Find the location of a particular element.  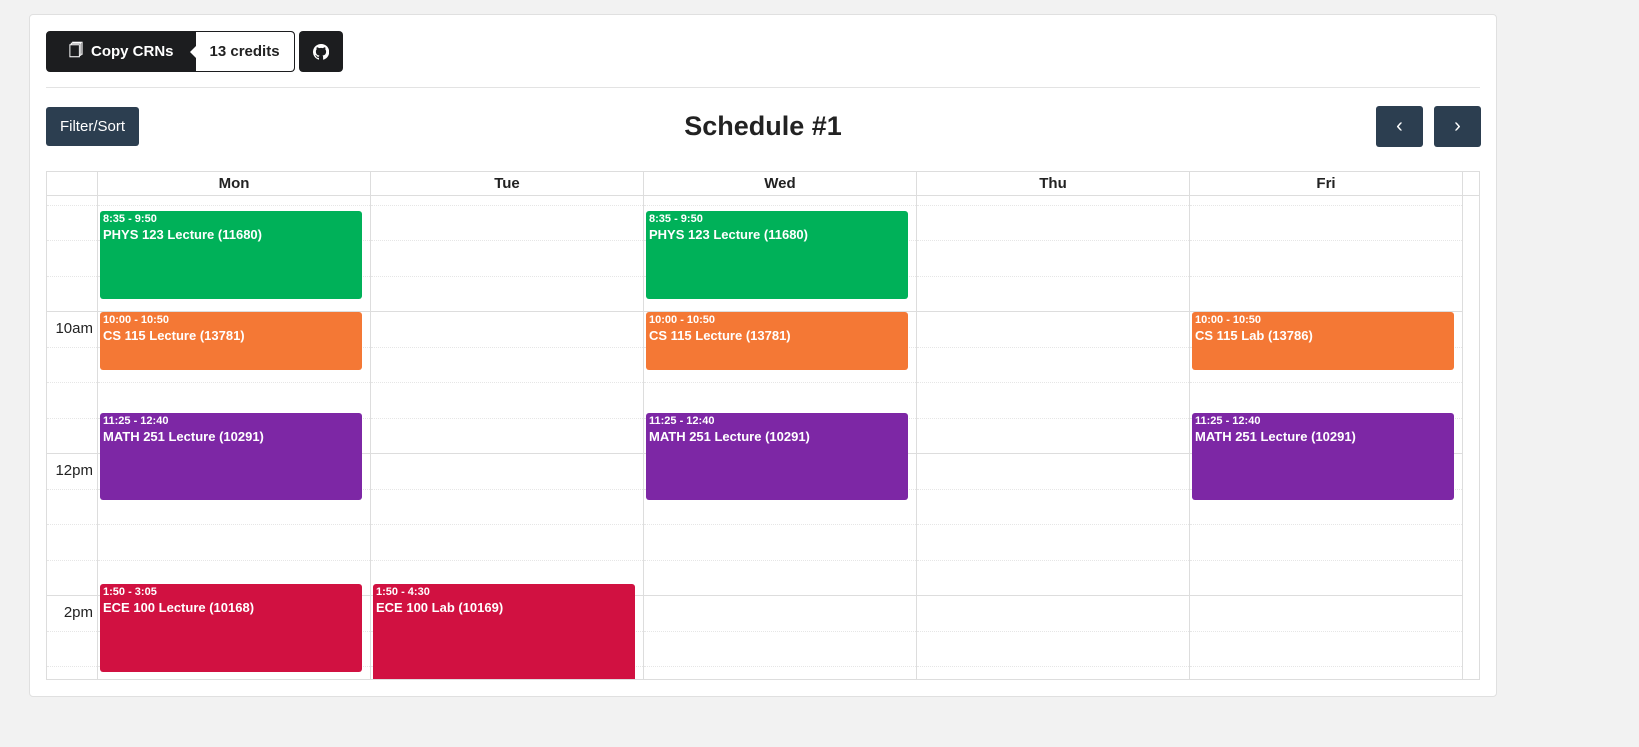

time-label: 2pm is located at coordinates (78, 613).